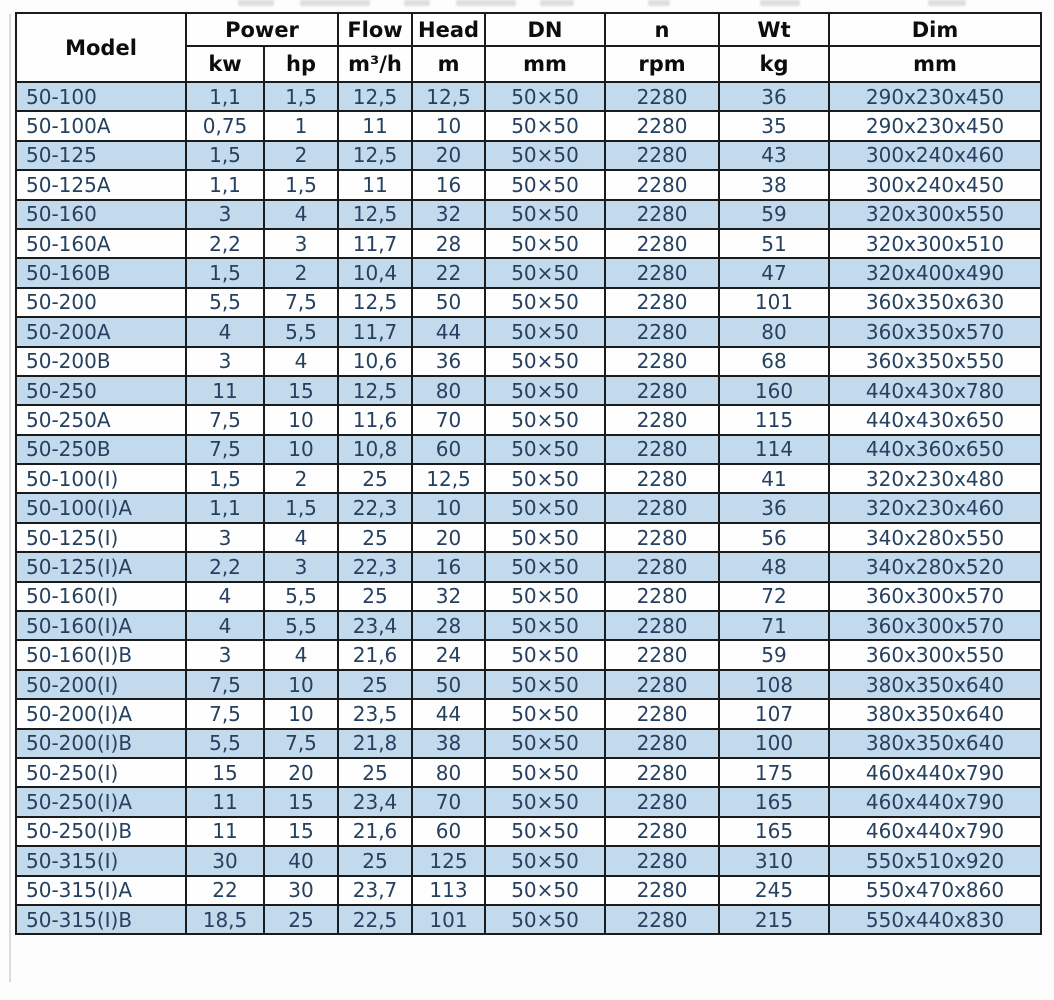  I want to click on cell-hp: 2, so click(301, 155).